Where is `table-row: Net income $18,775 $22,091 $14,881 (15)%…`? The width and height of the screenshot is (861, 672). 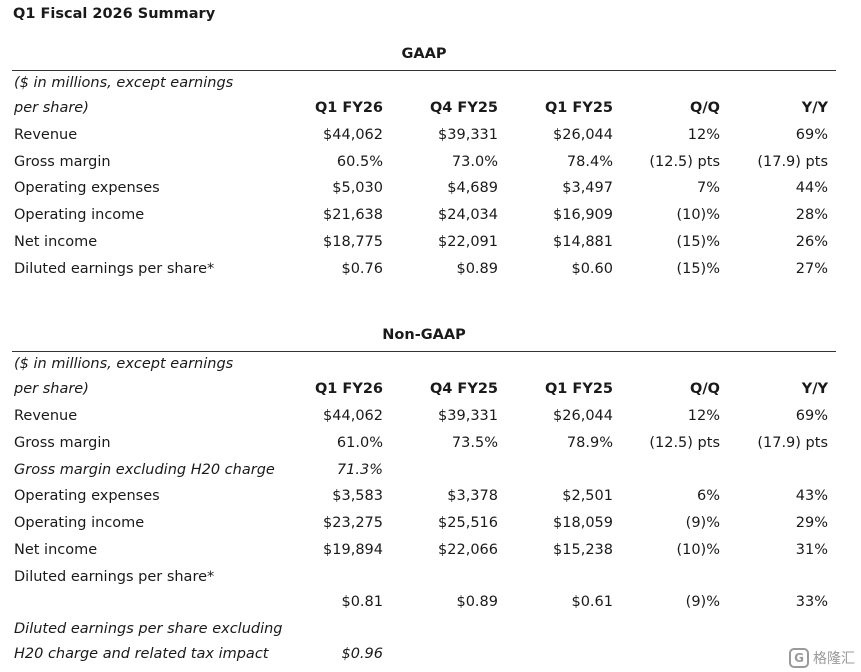
table-row: Net income $18,775 $22,091 $14,881 (15)%… is located at coordinates (430, 247).